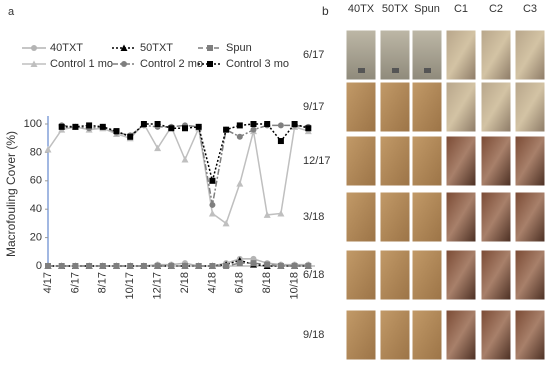  Describe the element at coordinates (36, 238) in the screenshot. I see `y-tick-label: 20` at that location.